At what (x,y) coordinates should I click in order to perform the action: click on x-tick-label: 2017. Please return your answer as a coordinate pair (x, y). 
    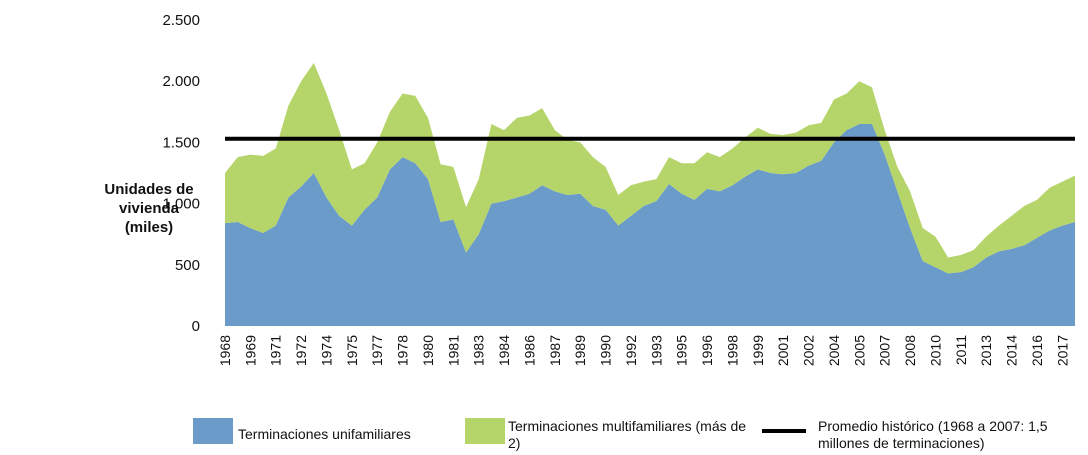
    Looking at the image, I should click on (1062, 350).